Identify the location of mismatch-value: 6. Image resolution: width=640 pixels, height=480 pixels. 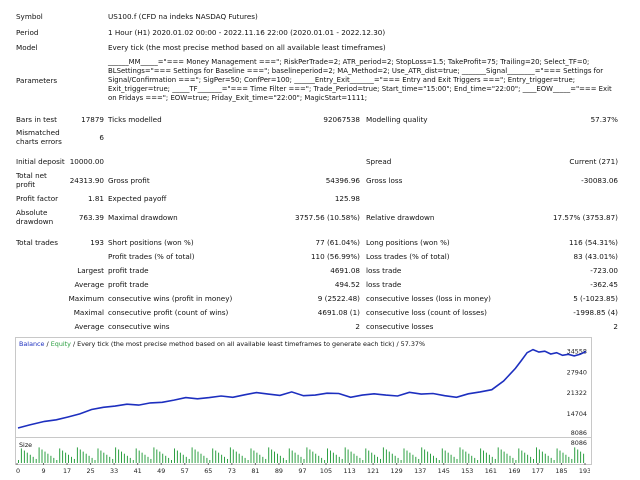
(101, 137).